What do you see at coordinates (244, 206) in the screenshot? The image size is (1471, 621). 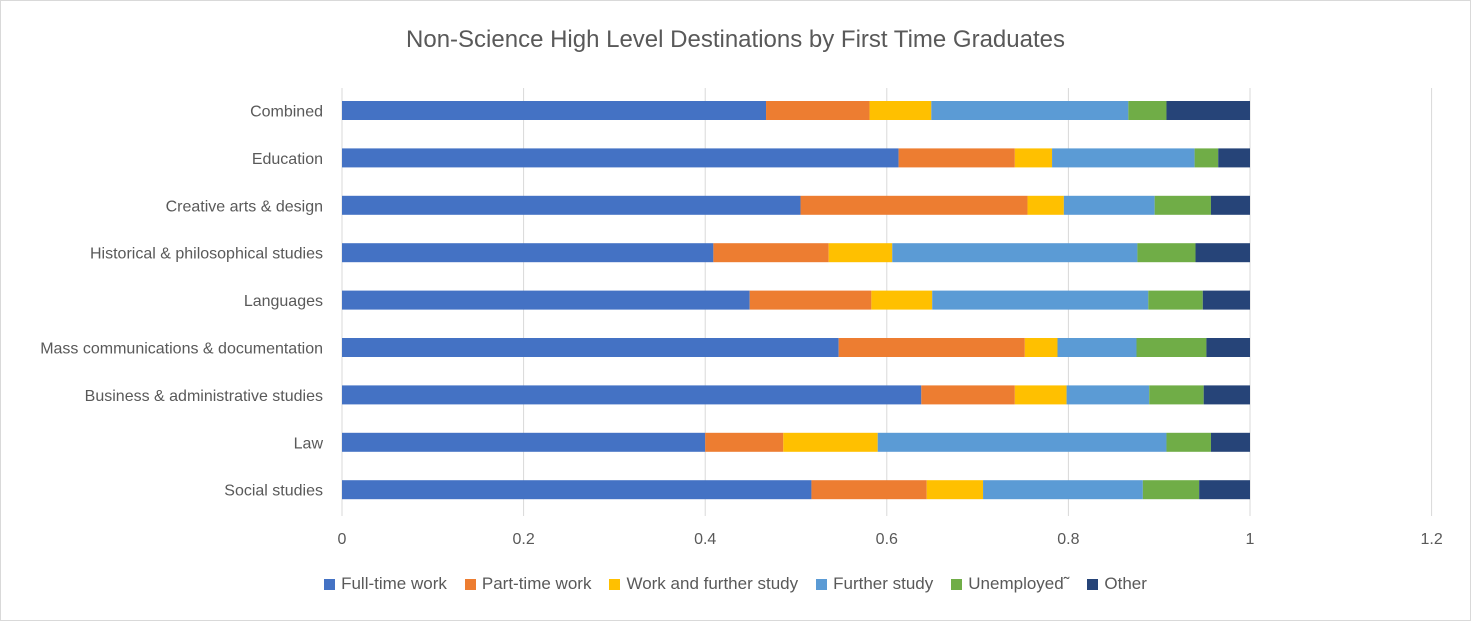 I see `category-label: Creative arts & design` at bounding box center [244, 206].